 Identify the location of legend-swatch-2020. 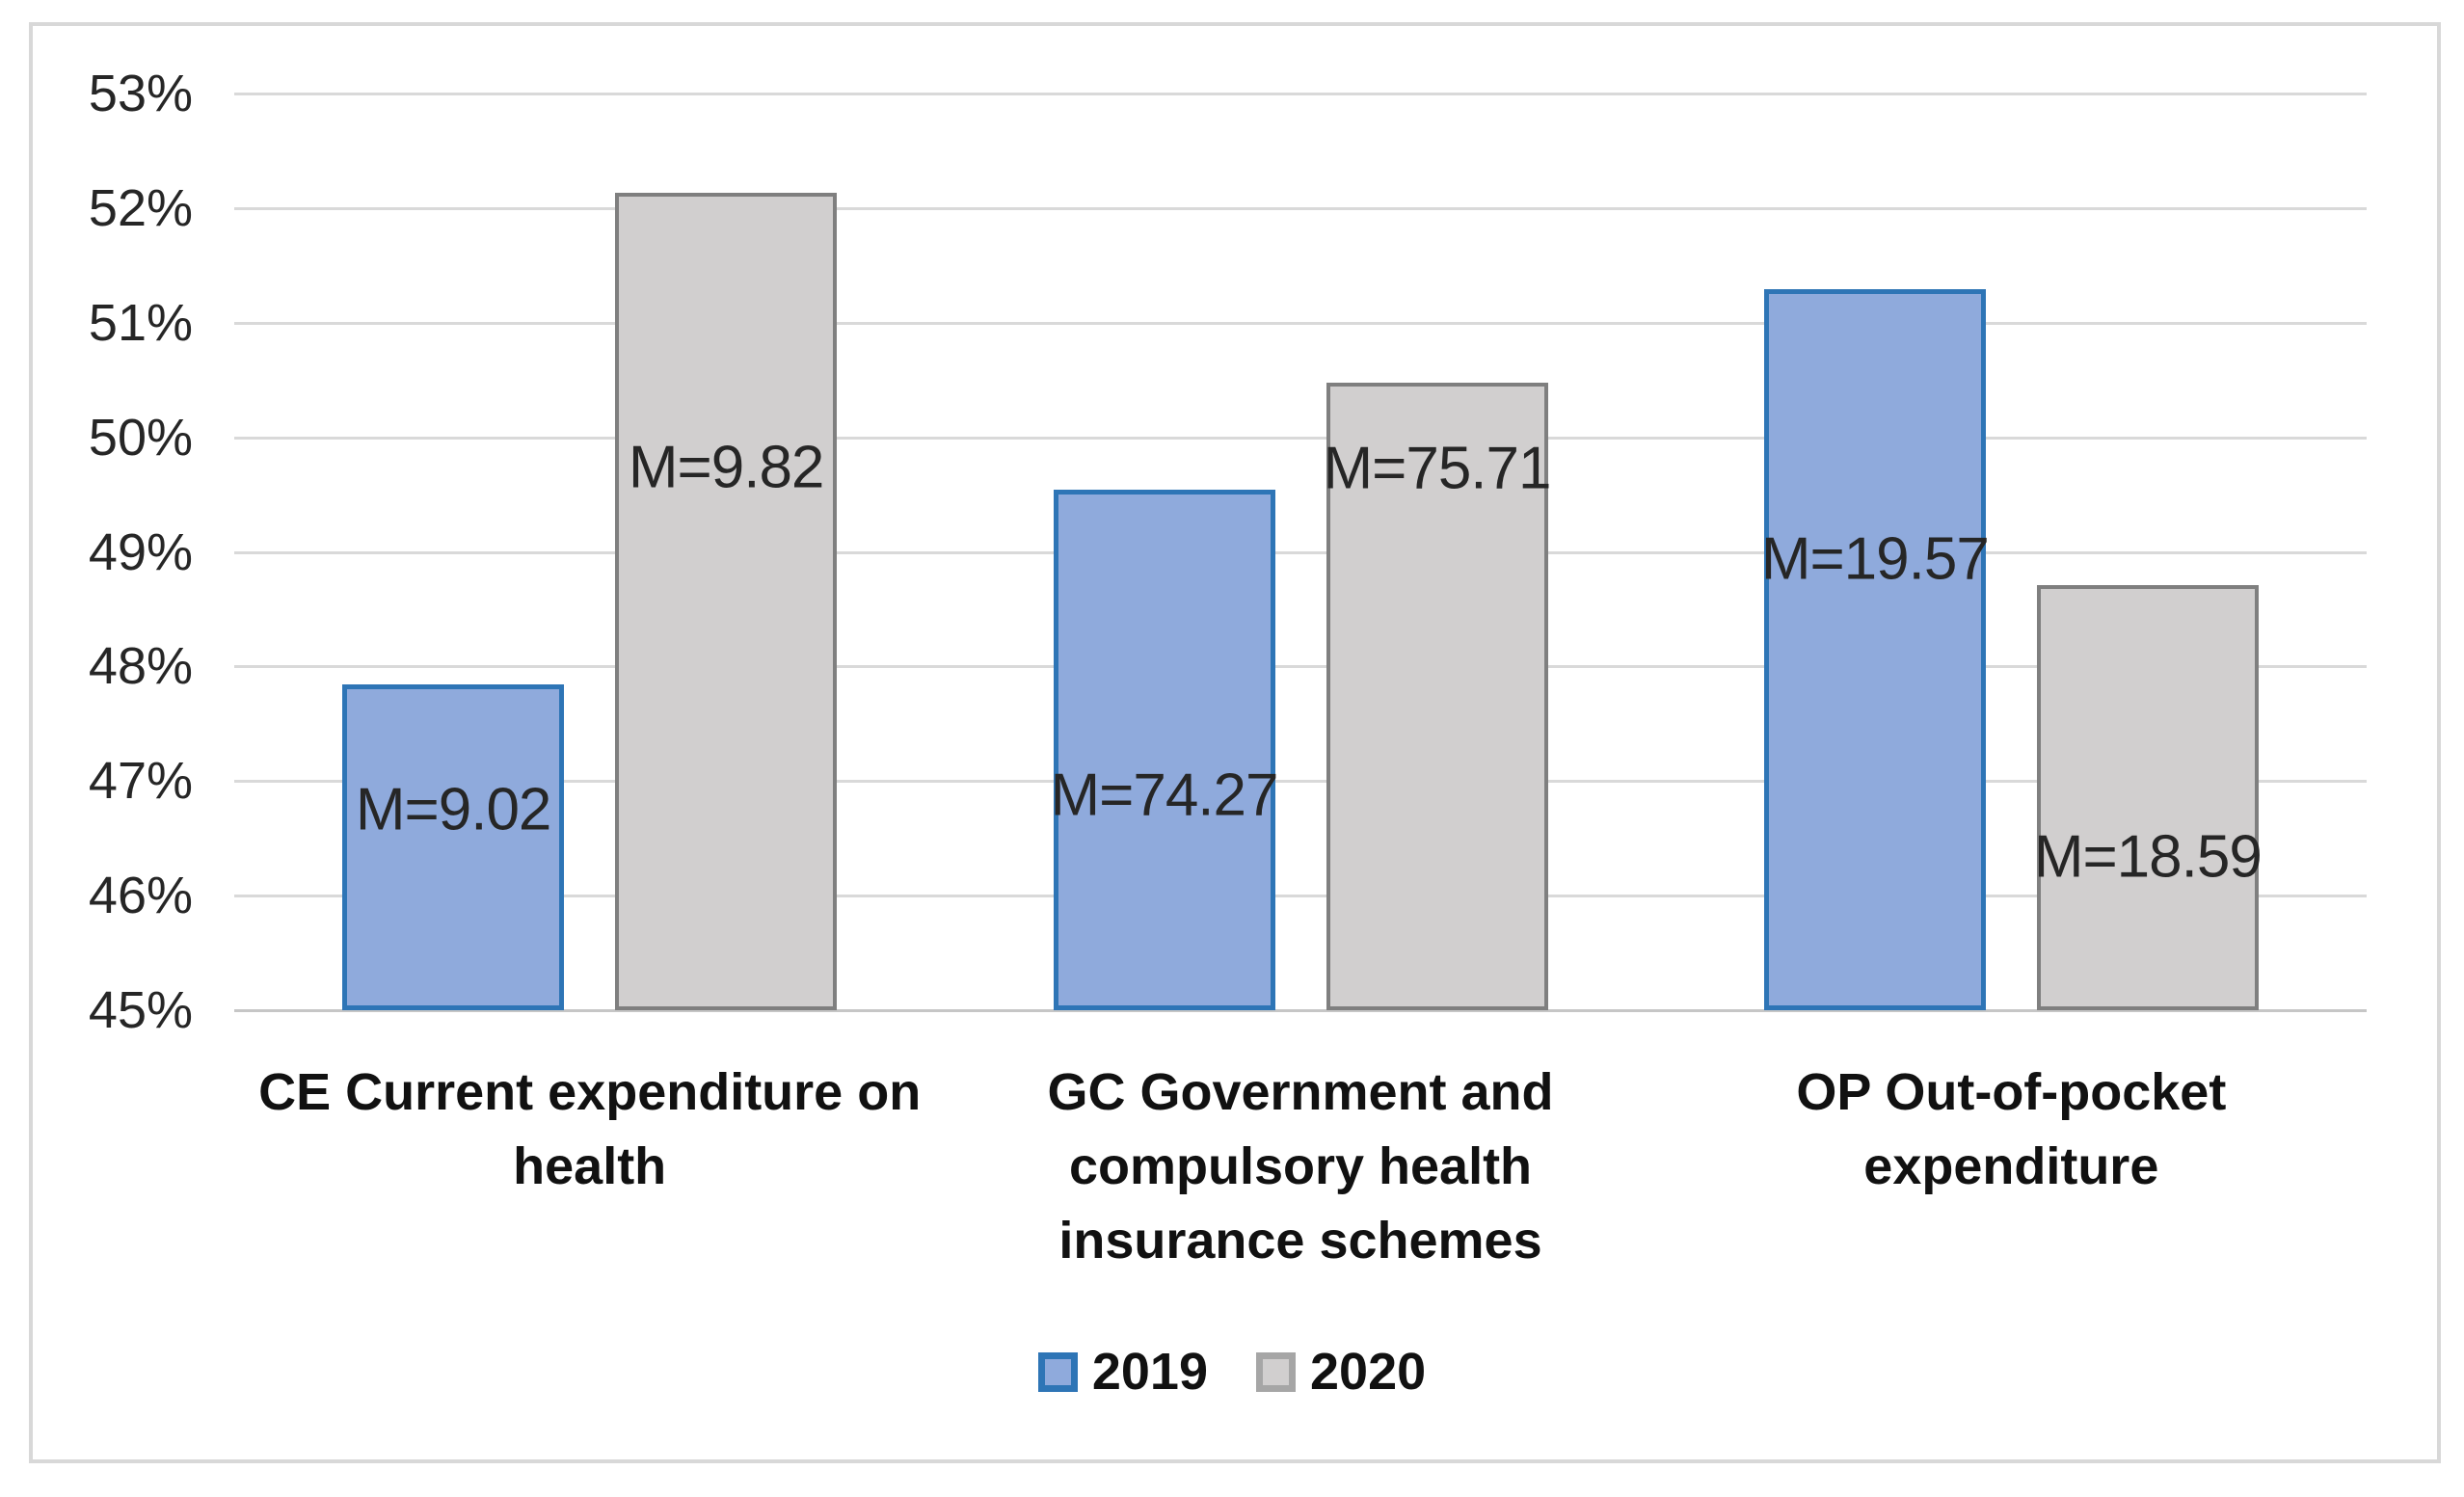
(1276, 1371).